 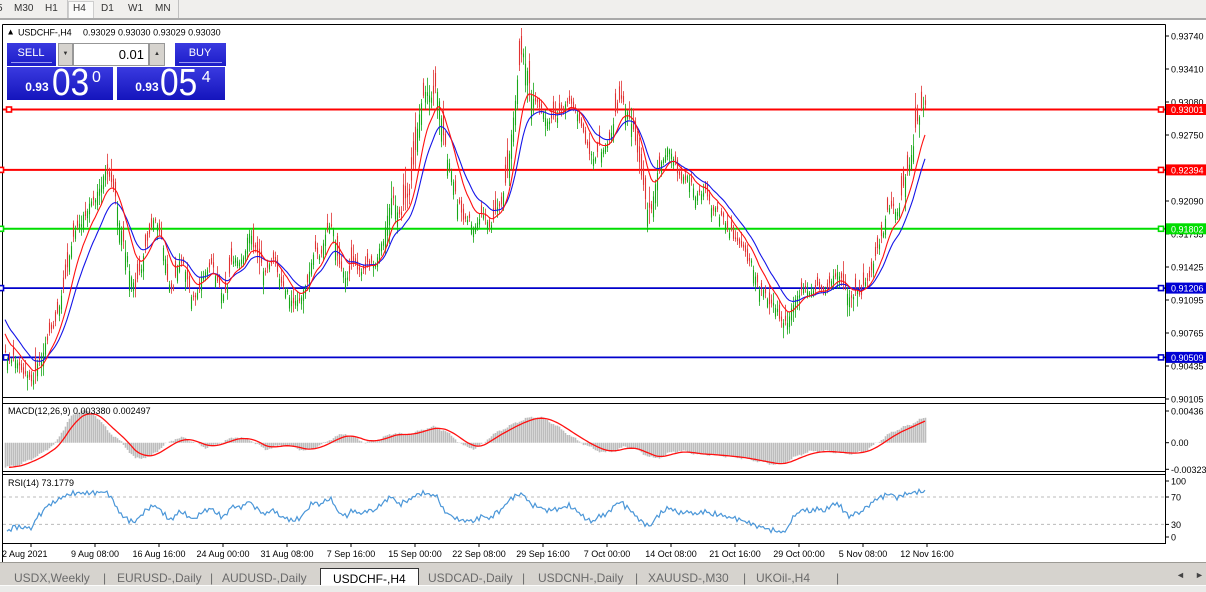 I want to click on svg-text: 29 Sep 16:00, so click(x=543, y=554).